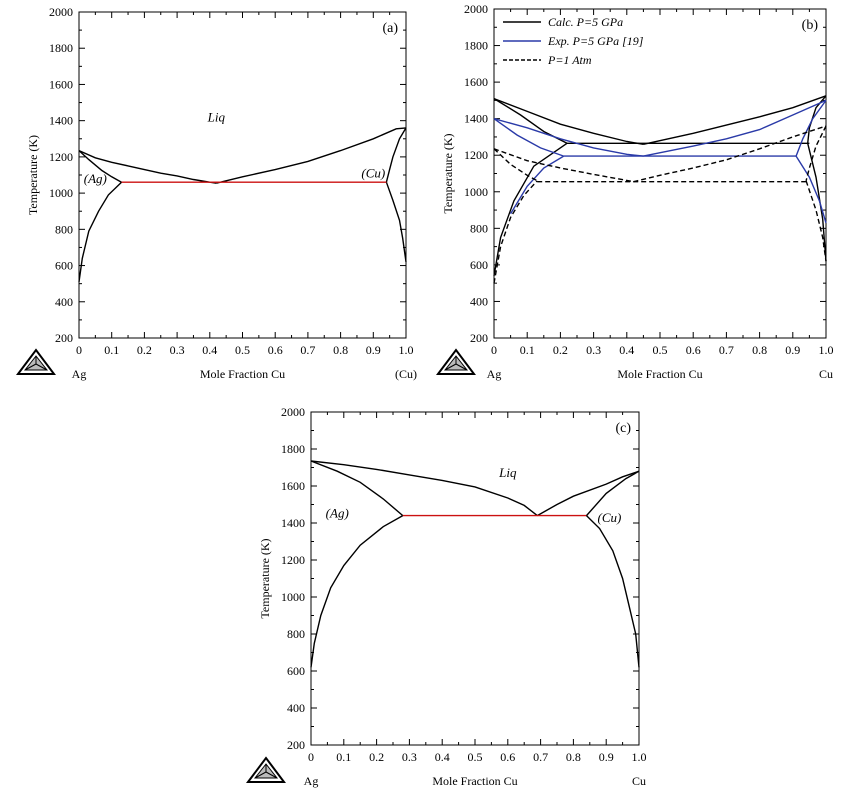  What do you see at coordinates (623, 428) in the screenshot?
I see `panel-label: (c)` at bounding box center [623, 428].